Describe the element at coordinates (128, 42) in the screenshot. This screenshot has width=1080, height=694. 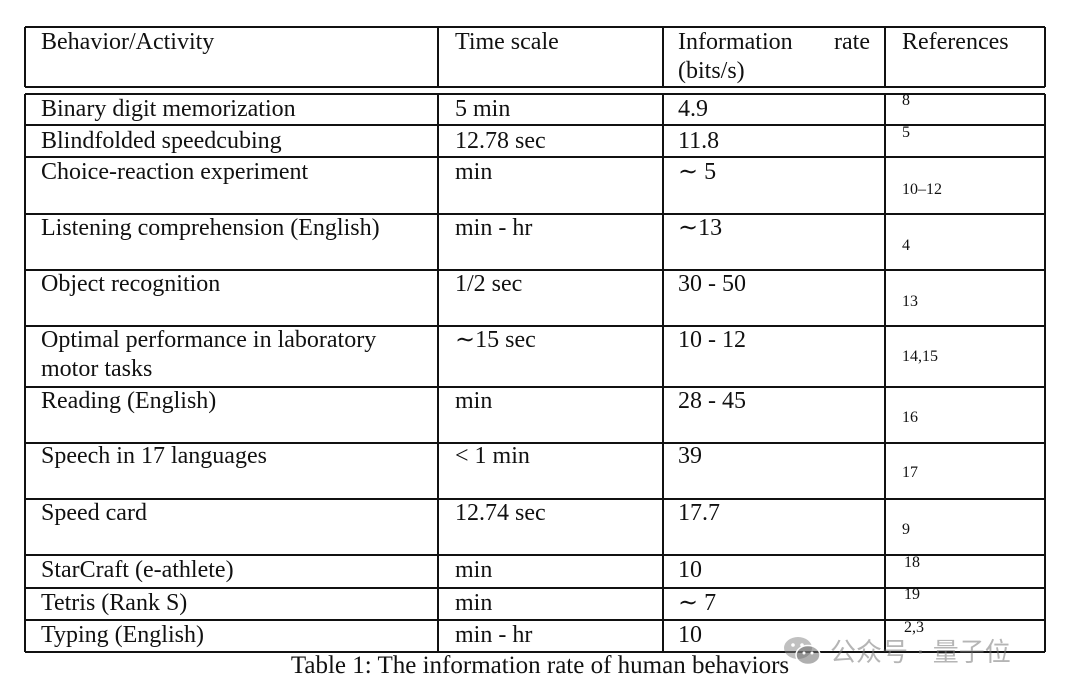
I see `header-activity: Behavior/Activity` at that location.